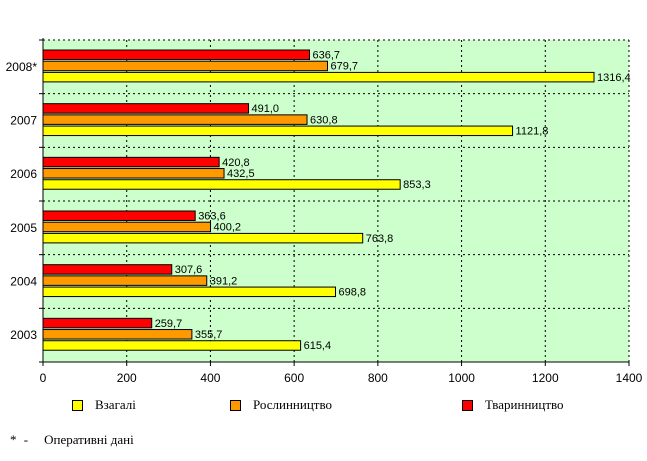  Describe the element at coordinates (169, 324) in the screenshot. I see `value-label-livestock-2003: 259,7` at that location.